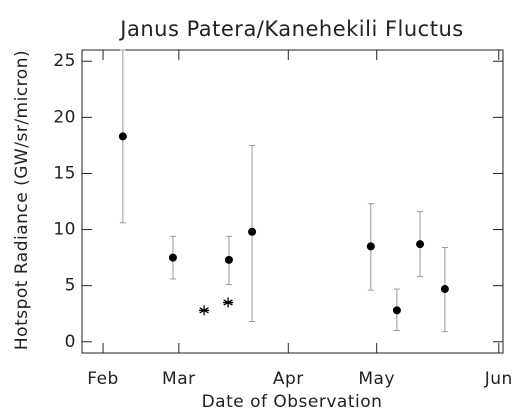 This screenshot has height=413, width=521. What do you see at coordinates (64, 173) in the screenshot?
I see `y-tick-label: 15` at bounding box center [64, 173].